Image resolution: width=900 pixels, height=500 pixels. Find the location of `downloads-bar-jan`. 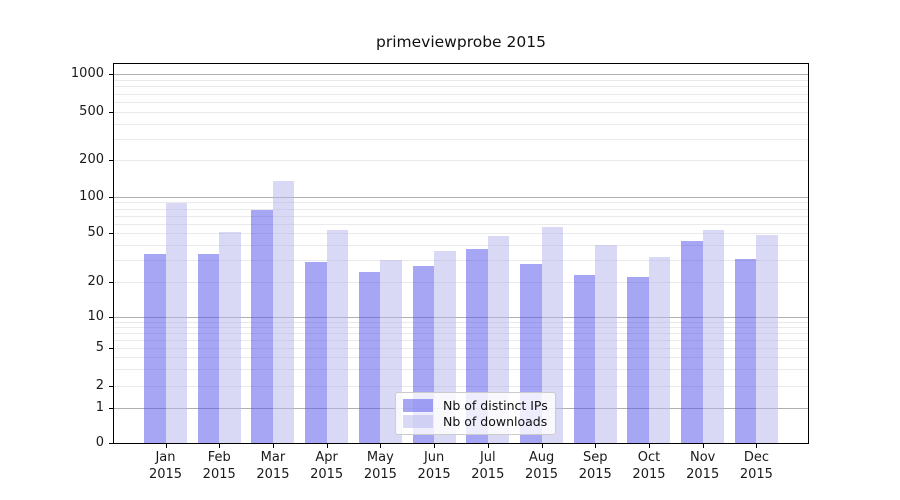

downloads-bar-jan is located at coordinates (176, 323).